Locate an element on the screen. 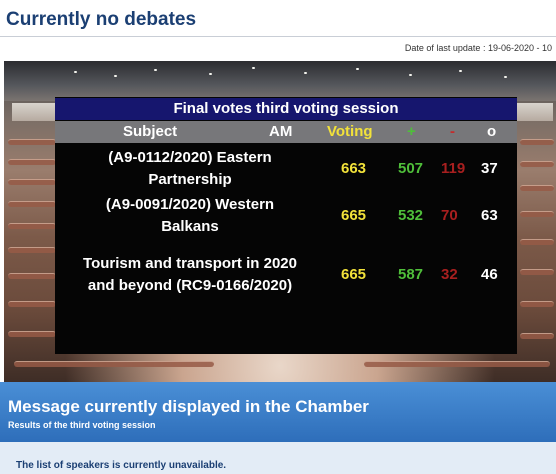 The image size is (556, 474). header-for: + is located at coordinates (411, 131).